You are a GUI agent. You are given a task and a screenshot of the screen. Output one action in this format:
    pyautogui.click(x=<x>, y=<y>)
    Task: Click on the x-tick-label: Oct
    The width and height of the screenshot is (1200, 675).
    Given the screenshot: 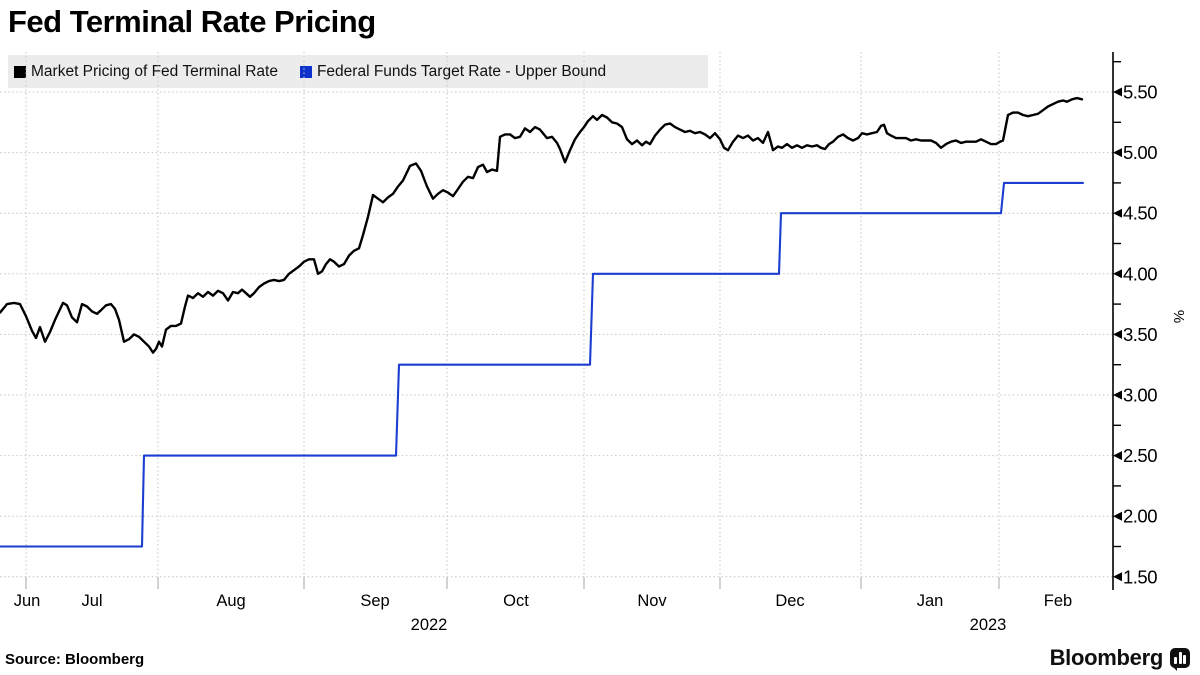 What is the action you would take?
    pyautogui.click(x=516, y=601)
    